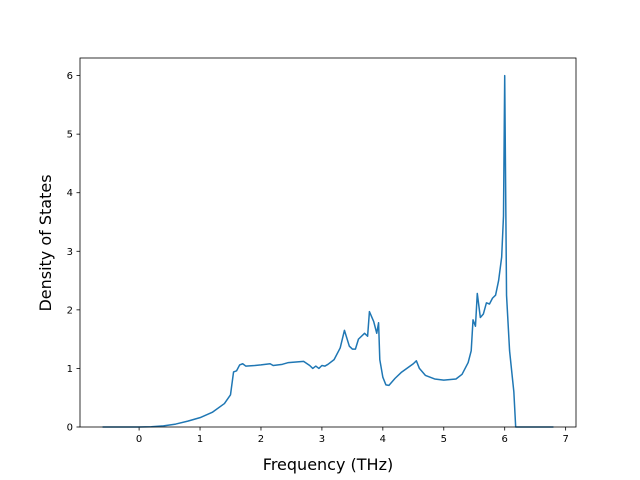  I want to click on y-tick-label: 5, so click(70, 135).